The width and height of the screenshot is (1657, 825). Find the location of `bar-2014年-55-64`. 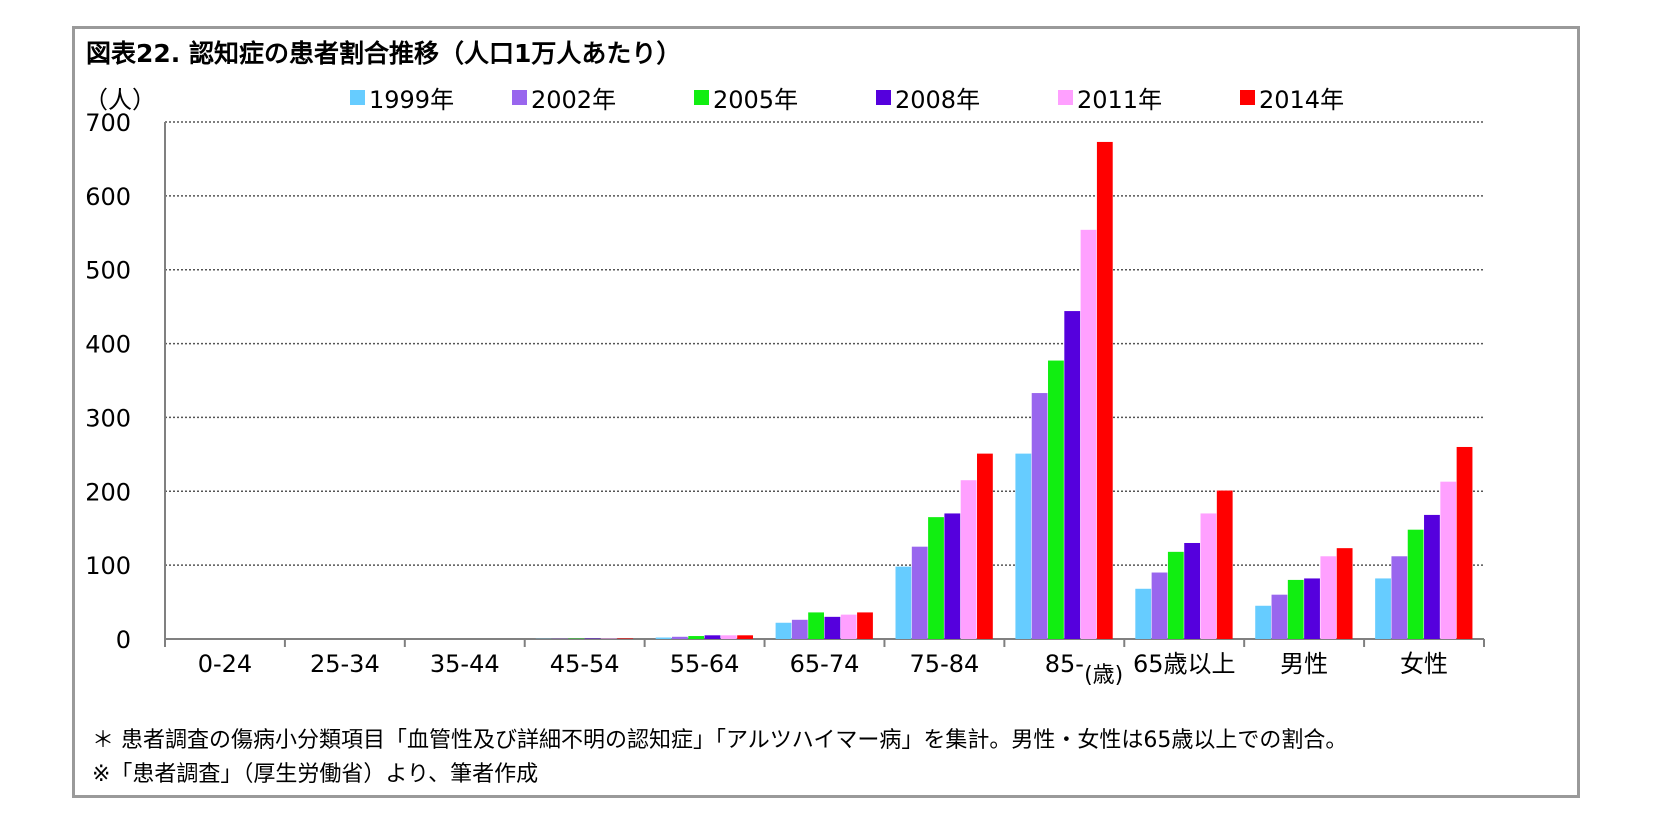

bar-2014年-55-64 is located at coordinates (745, 637).